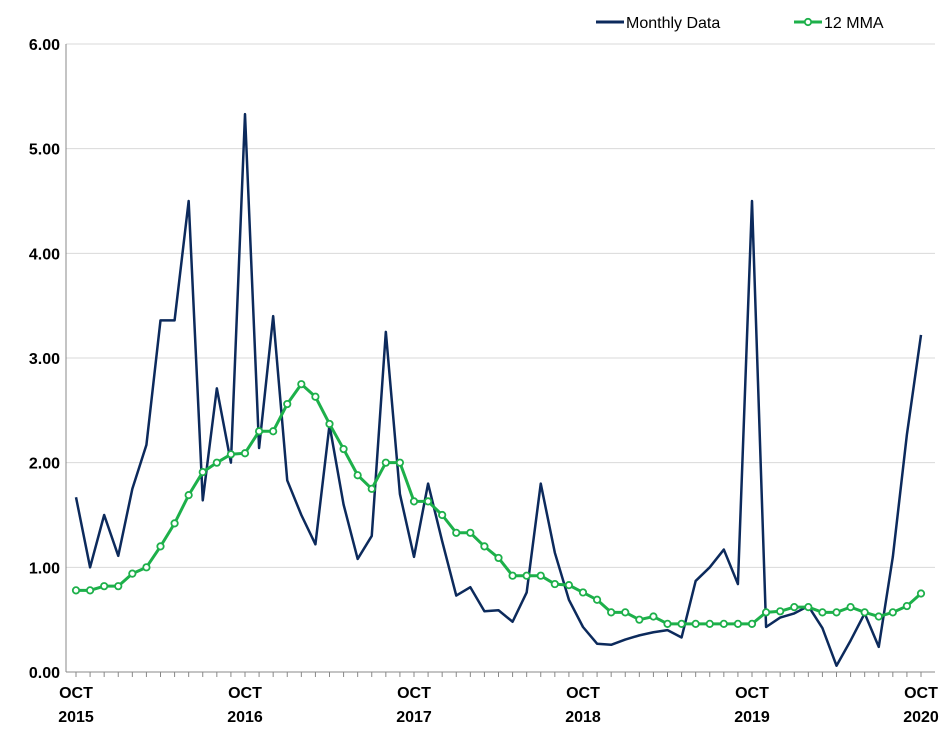 Image resolution: width=943 pixels, height=734 pixels. Describe the element at coordinates (44, 464) in the screenshot. I see `y-tick-label: 2.00` at that location.